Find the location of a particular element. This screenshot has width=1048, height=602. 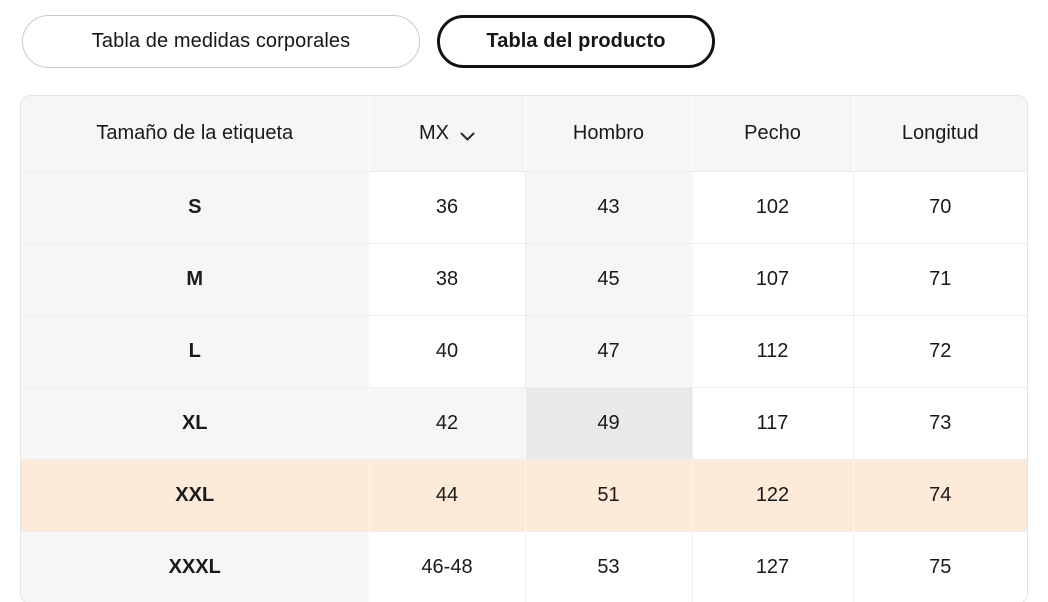

table-row: L 40 47 112 72 is located at coordinates (524, 351).